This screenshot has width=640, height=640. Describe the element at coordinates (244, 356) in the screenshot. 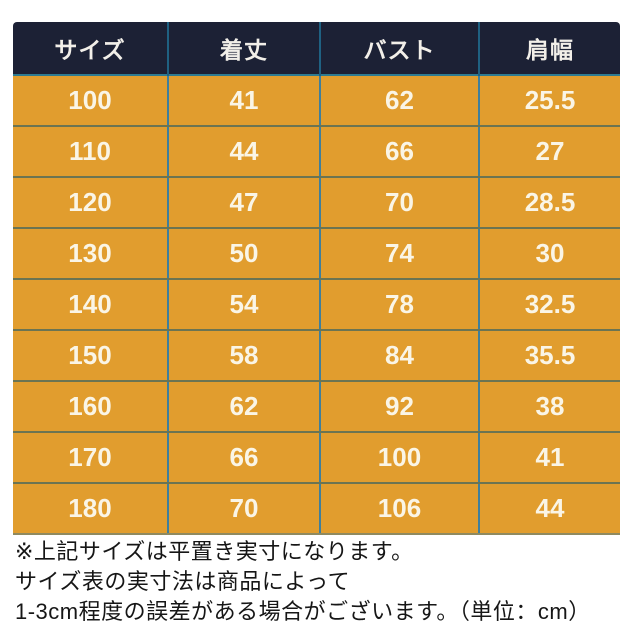

I see `table-cell: 58` at that location.